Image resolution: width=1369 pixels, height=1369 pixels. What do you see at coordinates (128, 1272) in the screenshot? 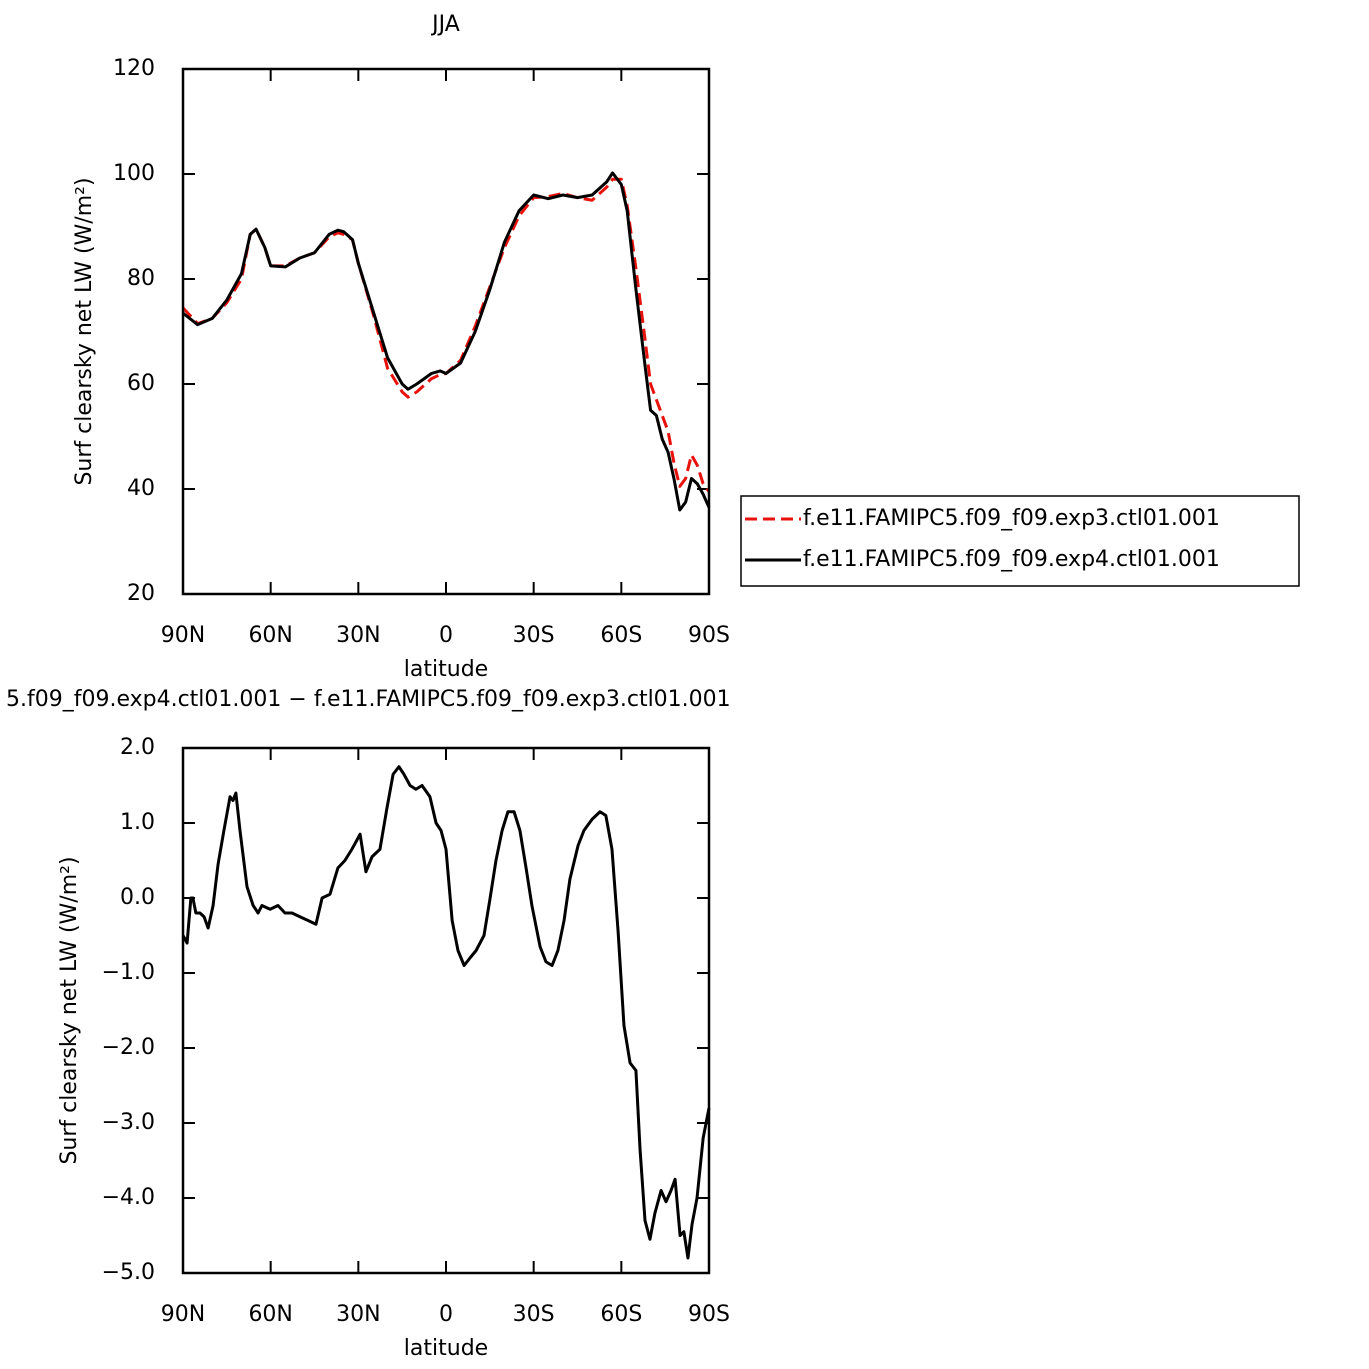
I see `y-tick-label: −5.0` at bounding box center [128, 1272].